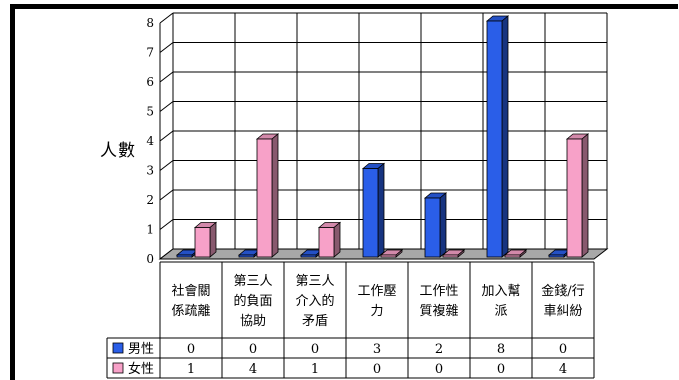 The width and height of the screenshot is (679, 380). Describe the element at coordinates (191, 369) in the screenshot. I see `data-label-1-0: 1` at that location.